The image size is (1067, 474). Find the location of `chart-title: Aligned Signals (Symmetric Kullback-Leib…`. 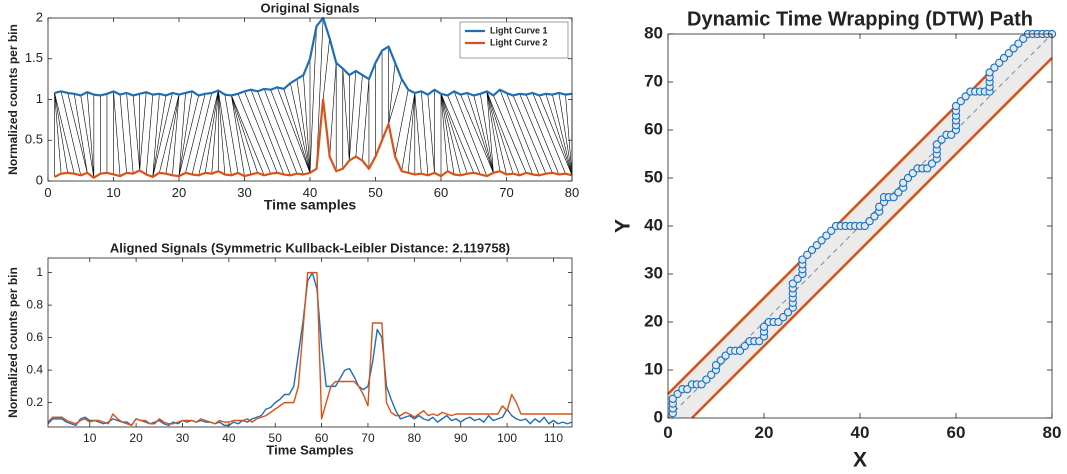

chart-title: Aligned Signals (Symmetric Kullback-Leib… is located at coordinates (310, 247).